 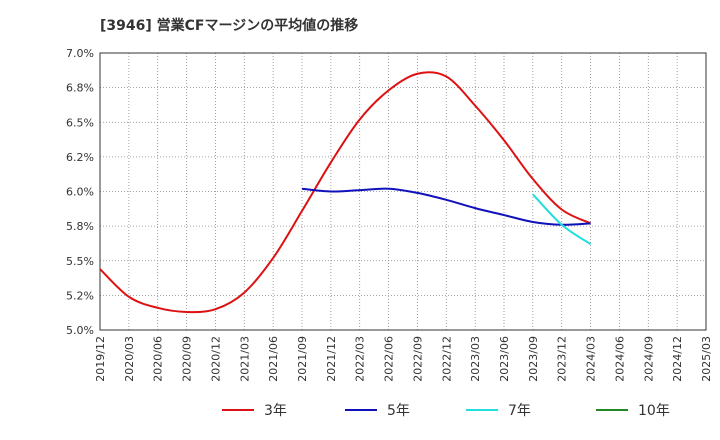 What do you see at coordinates (654, 411) in the screenshot?
I see `legend-label-4: 10年` at bounding box center [654, 411].